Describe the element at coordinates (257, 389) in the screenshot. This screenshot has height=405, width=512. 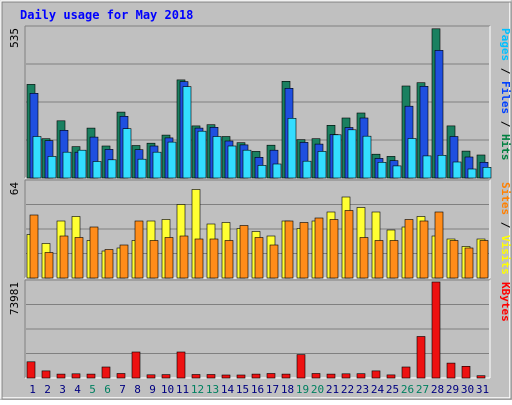
I see `x-tick-label-day-16: 16` at that location.